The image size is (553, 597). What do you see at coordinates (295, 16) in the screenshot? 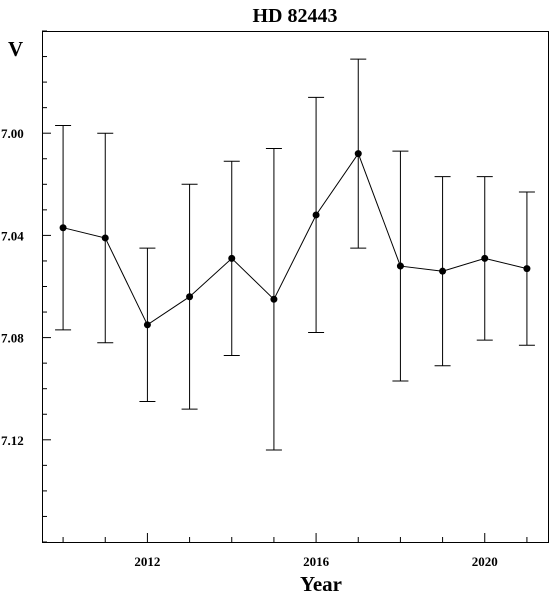
I see `chart-title: HD 82443` at bounding box center [295, 16].